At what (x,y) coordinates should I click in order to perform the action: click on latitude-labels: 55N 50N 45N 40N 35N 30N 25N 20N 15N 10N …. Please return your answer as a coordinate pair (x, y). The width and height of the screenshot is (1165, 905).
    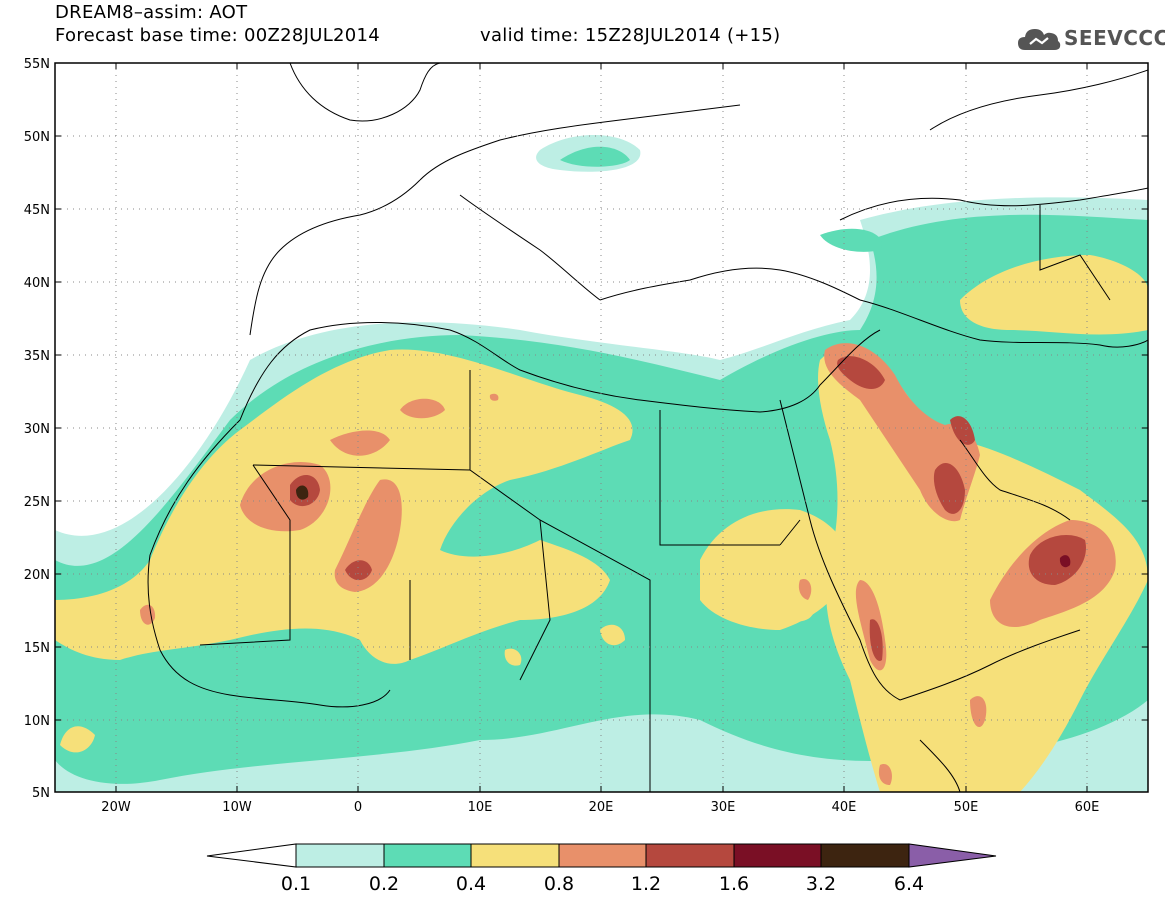
    Looking at the image, I should click on (37, 429).